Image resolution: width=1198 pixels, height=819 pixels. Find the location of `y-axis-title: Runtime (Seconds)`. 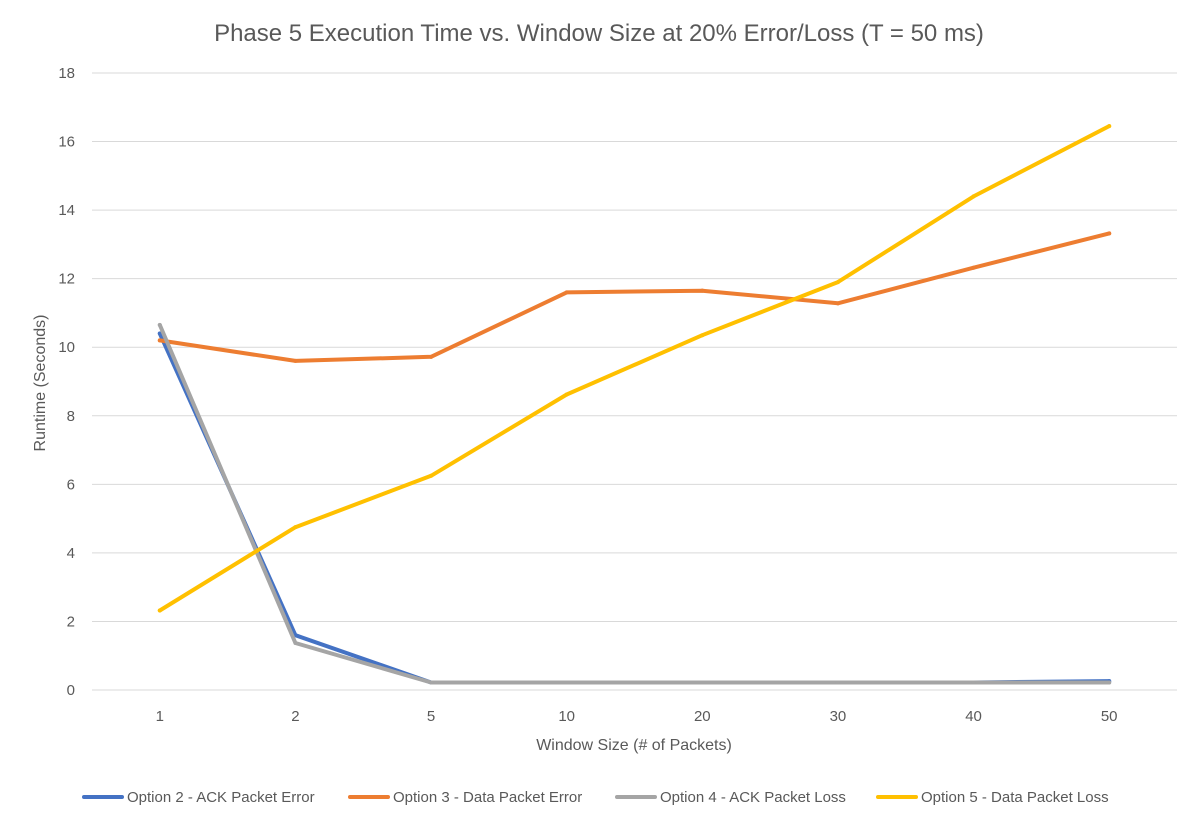

y-axis-title: Runtime (Seconds) is located at coordinates (40, 383).